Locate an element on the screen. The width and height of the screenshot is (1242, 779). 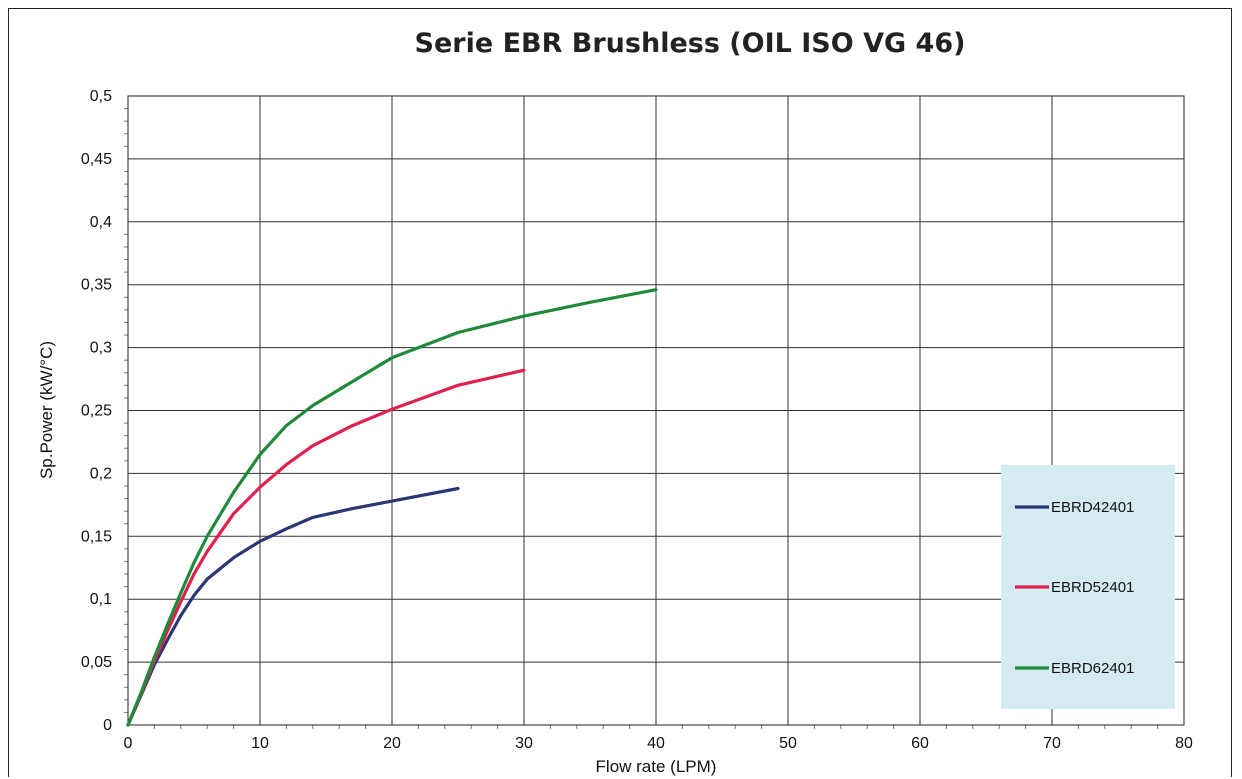
legend-items: EBRD42401 EBRD52401 EBRD62401 is located at coordinates (1074, 588).